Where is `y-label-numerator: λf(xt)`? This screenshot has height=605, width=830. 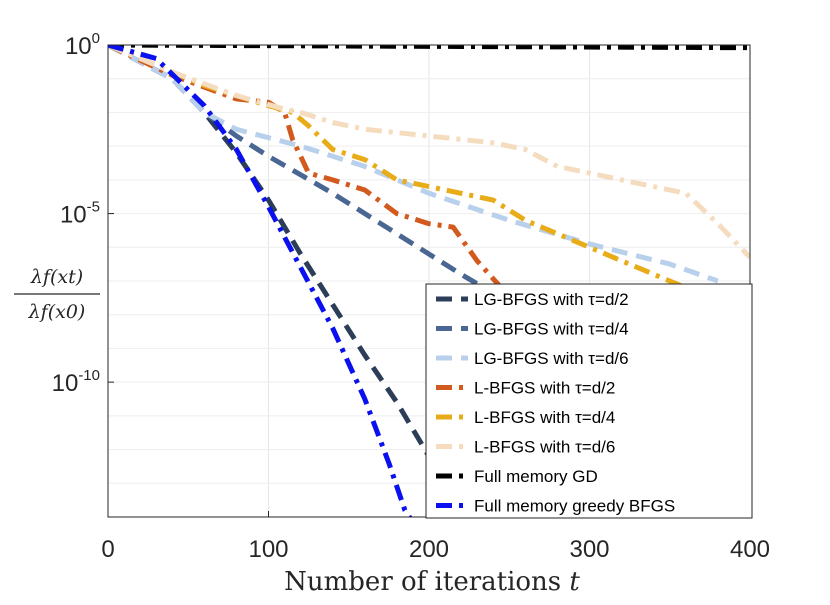 y-label-numerator: λf(xt) is located at coordinates (56, 277).